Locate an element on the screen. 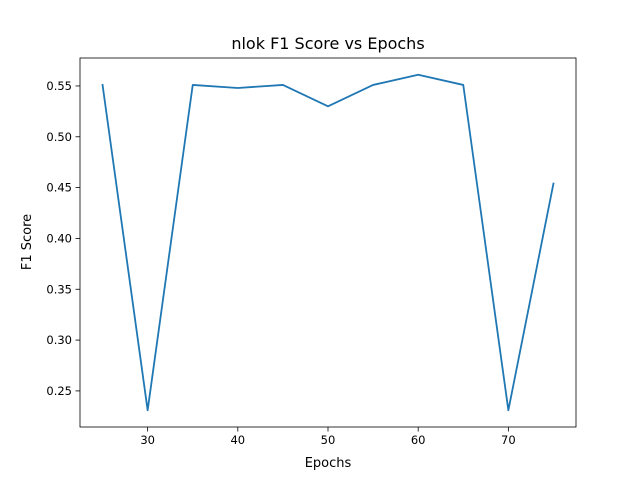  y-tick-label: 0.40 is located at coordinates (59, 238).